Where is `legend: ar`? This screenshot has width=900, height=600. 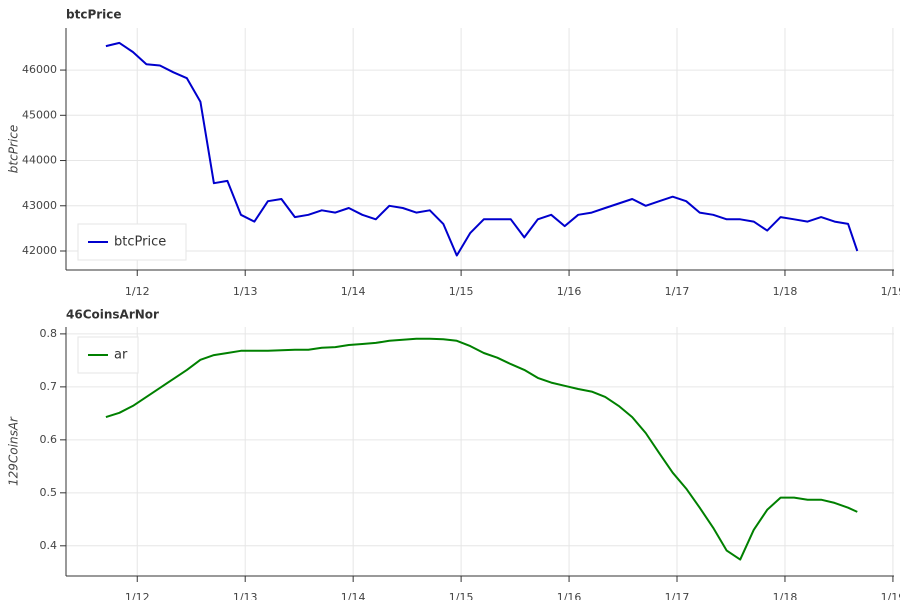 legend: ar is located at coordinates (108, 355).